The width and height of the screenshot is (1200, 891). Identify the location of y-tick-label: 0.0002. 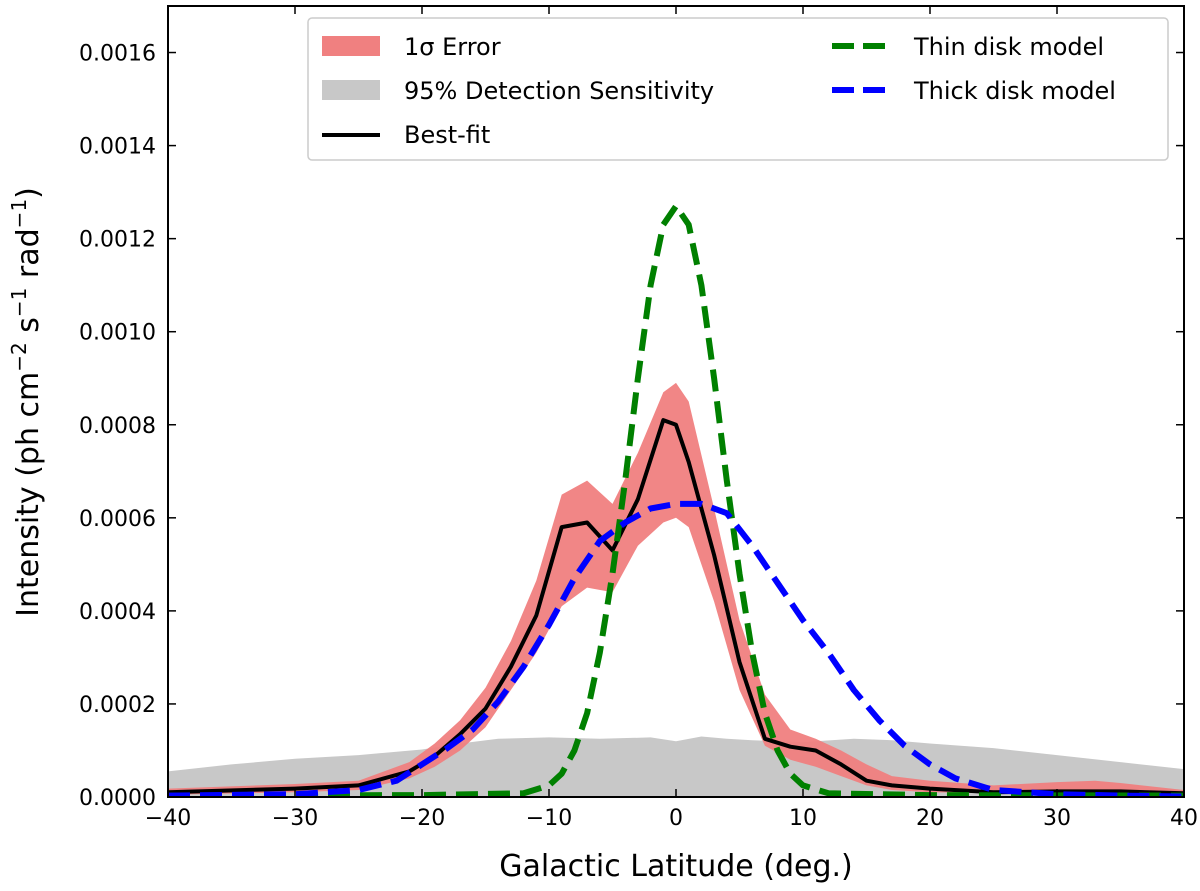
(117, 705).